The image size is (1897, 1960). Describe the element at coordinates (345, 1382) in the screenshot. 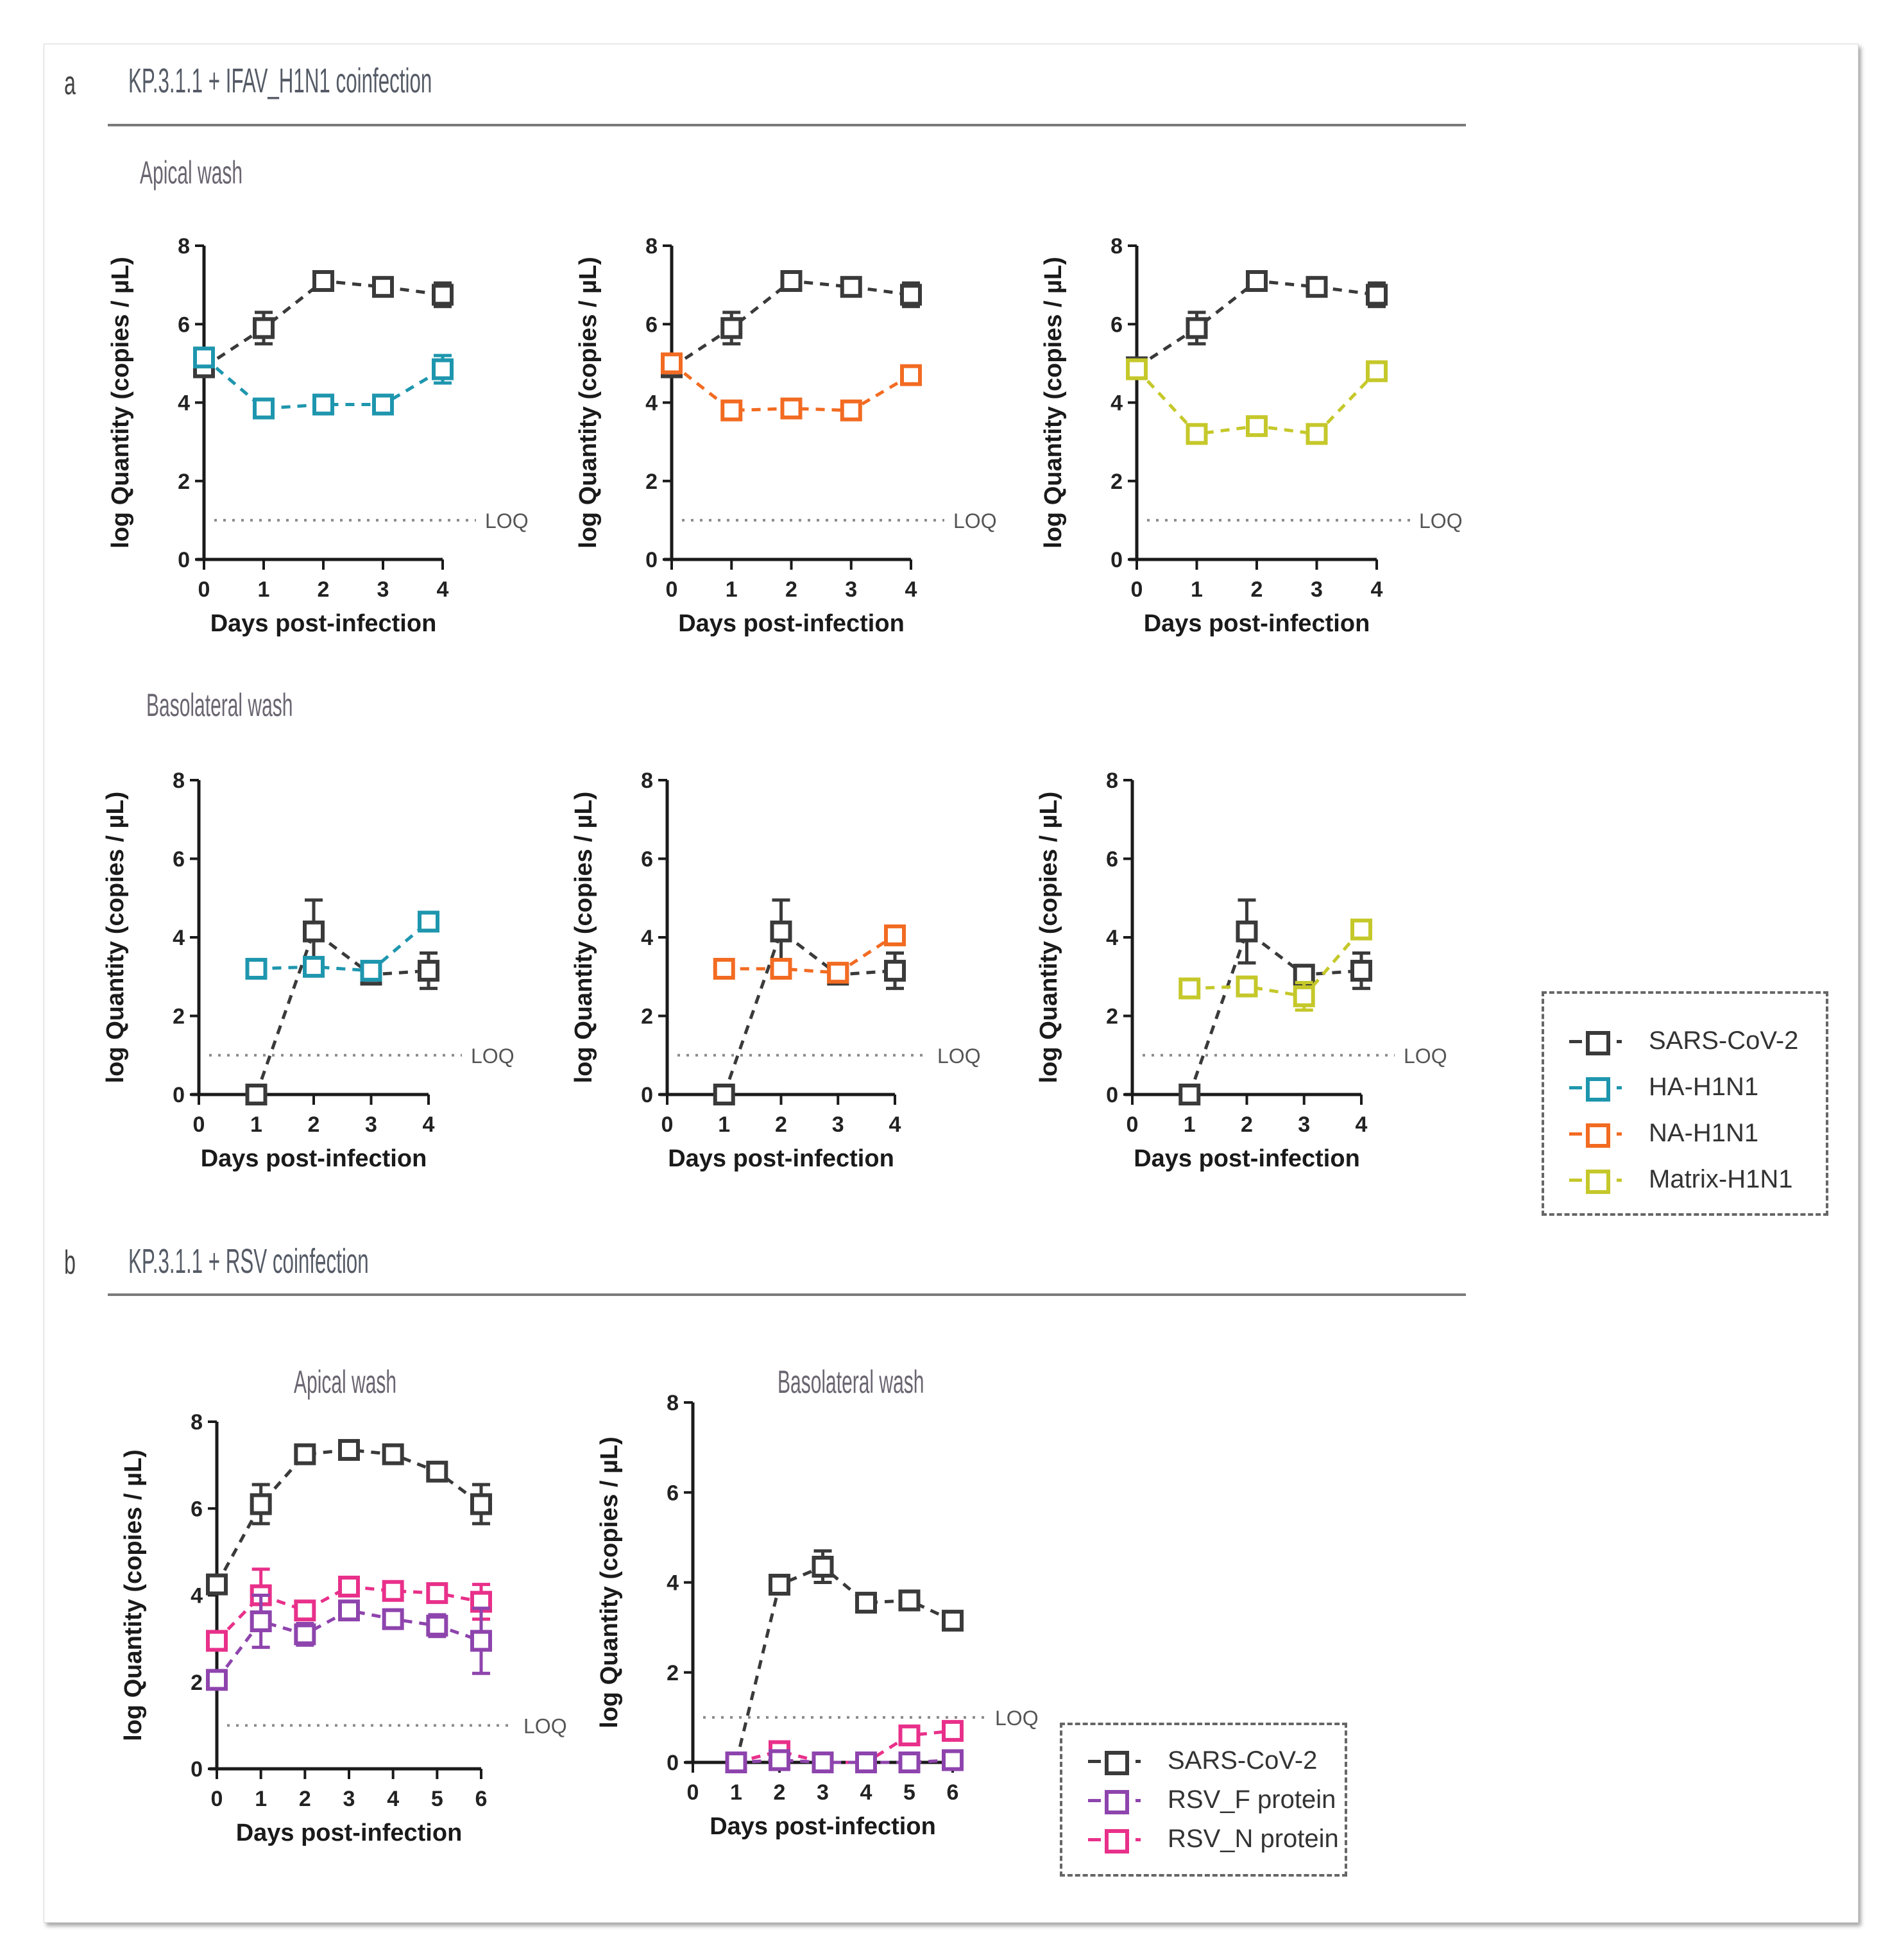

I see `panel-b-apical-label: Apical wash` at that location.